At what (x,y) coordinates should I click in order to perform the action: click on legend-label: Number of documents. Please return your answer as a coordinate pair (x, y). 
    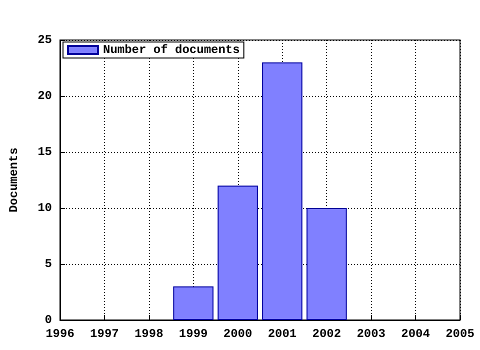
    Looking at the image, I should click on (171, 50).